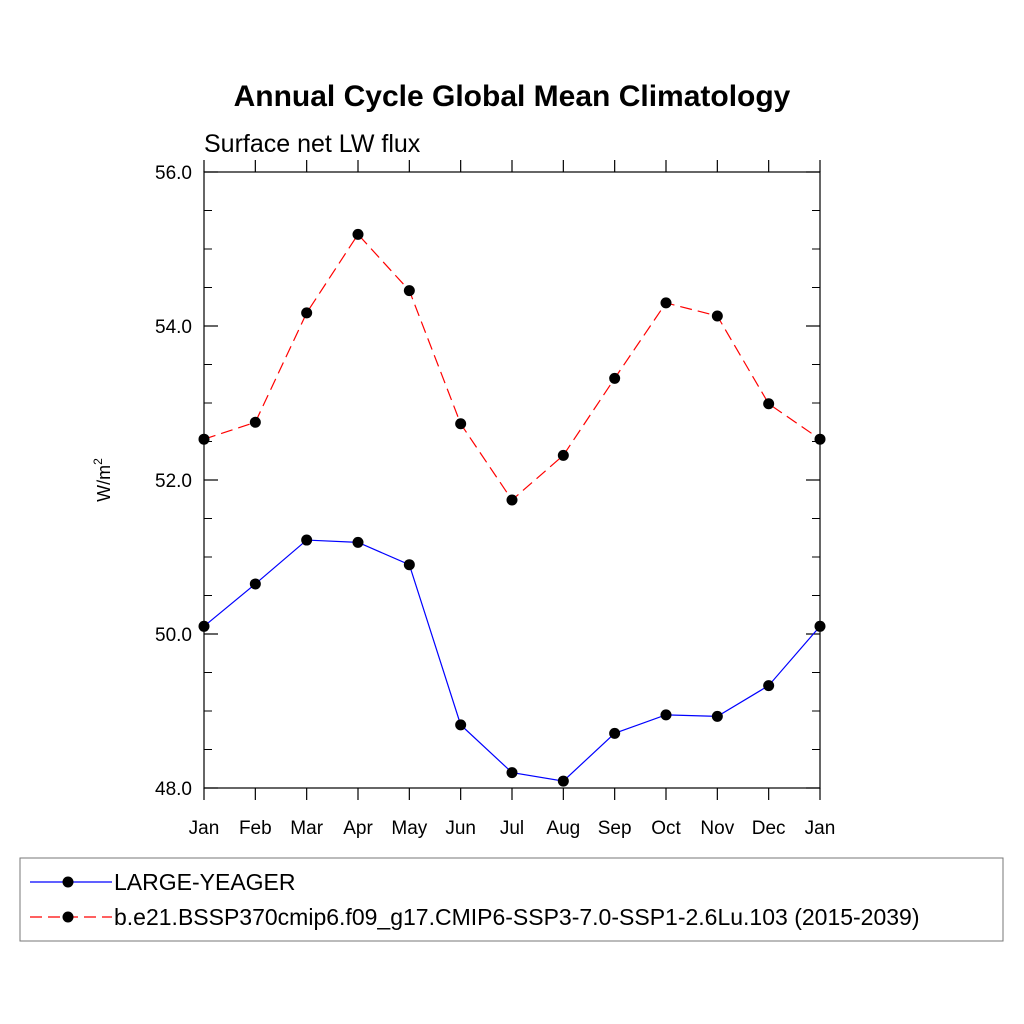 This screenshot has width=1024, height=1024. What do you see at coordinates (512, 96) in the screenshot?
I see `chart-title: Annual Cycle Global Mean Climatology` at bounding box center [512, 96].